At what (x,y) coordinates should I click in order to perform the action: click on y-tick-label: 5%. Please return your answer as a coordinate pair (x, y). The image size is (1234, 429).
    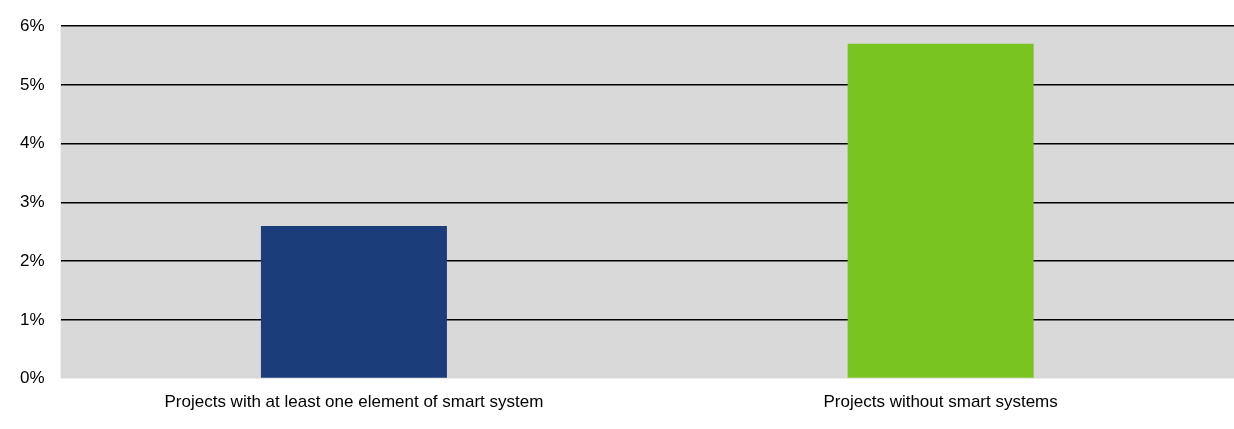
    Looking at the image, I should click on (32, 84).